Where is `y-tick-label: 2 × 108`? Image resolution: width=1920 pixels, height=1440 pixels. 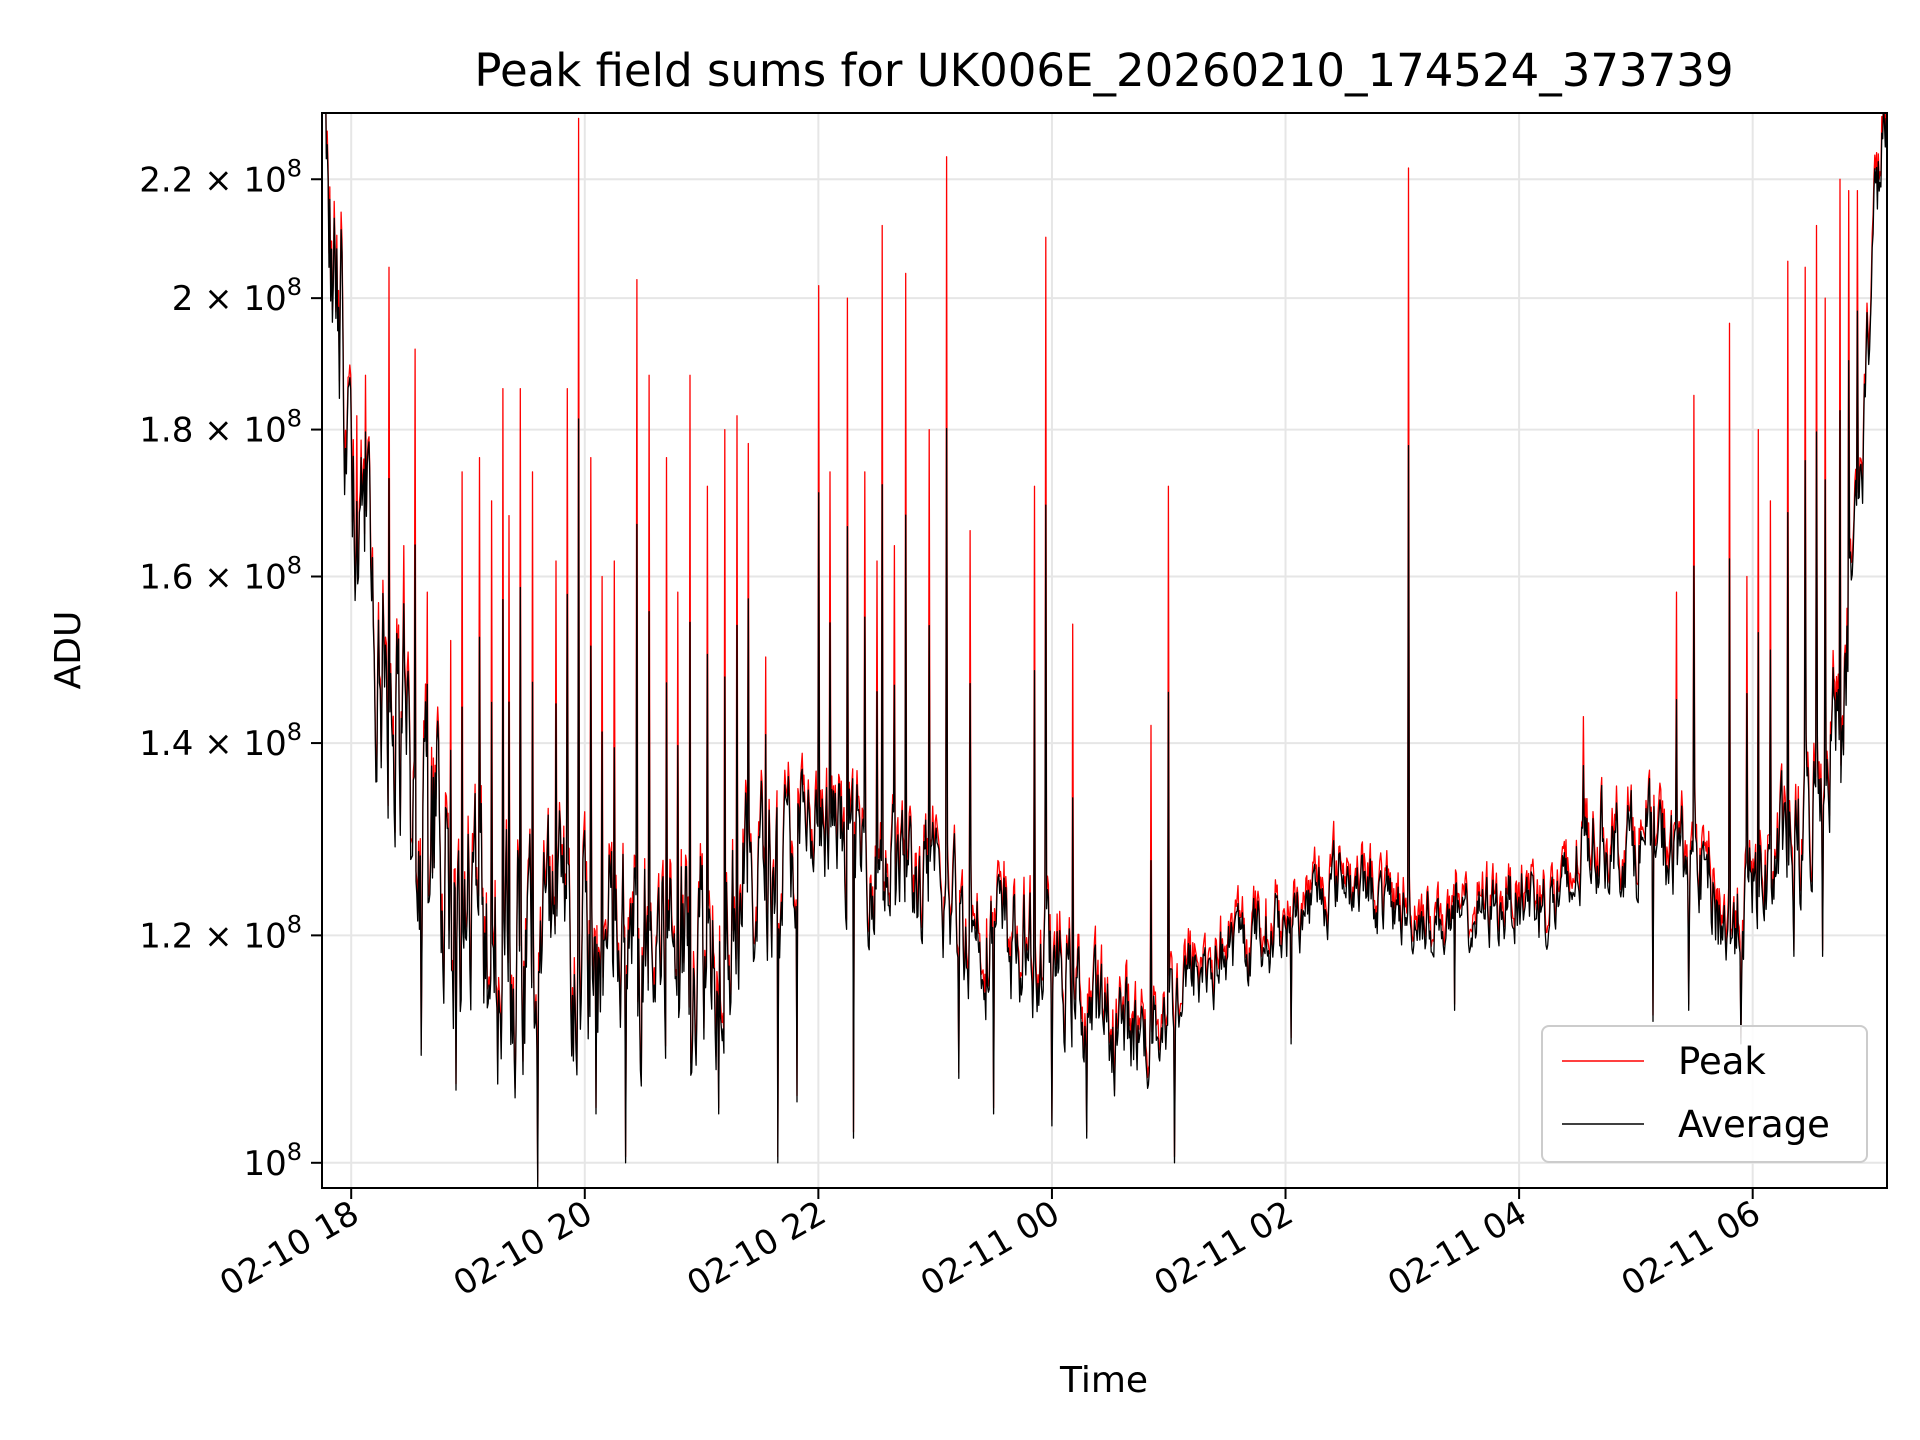 y-tick-label: 2 × 108 is located at coordinates (237, 296).